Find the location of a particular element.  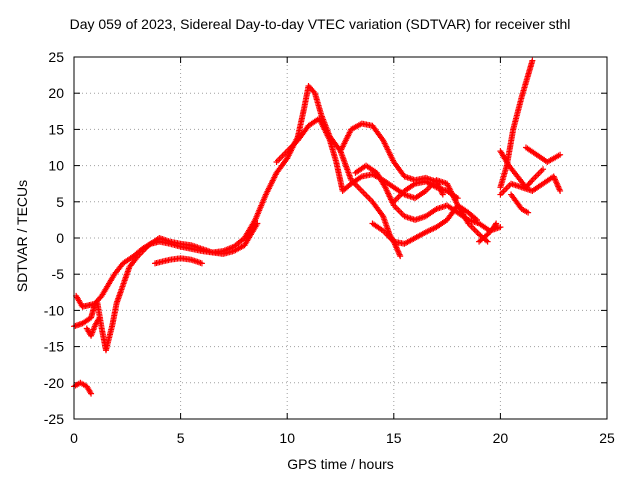

y-tick-label: -10 is located at coordinates (54, 310).